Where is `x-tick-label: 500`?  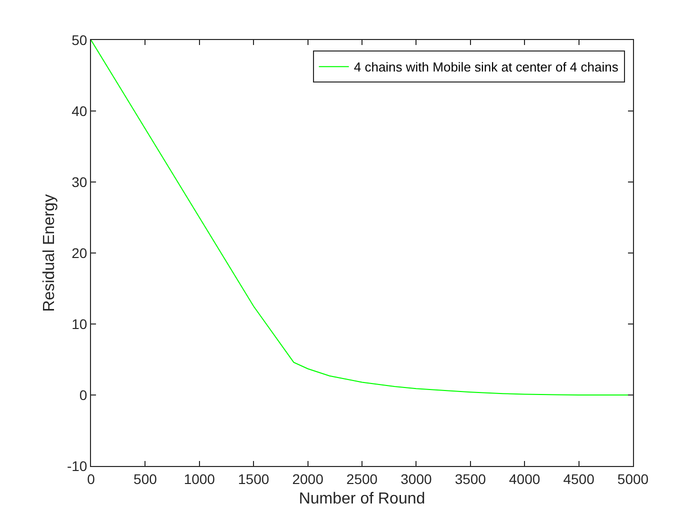 x-tick-label: 500 is located at coordinates (146, 478).